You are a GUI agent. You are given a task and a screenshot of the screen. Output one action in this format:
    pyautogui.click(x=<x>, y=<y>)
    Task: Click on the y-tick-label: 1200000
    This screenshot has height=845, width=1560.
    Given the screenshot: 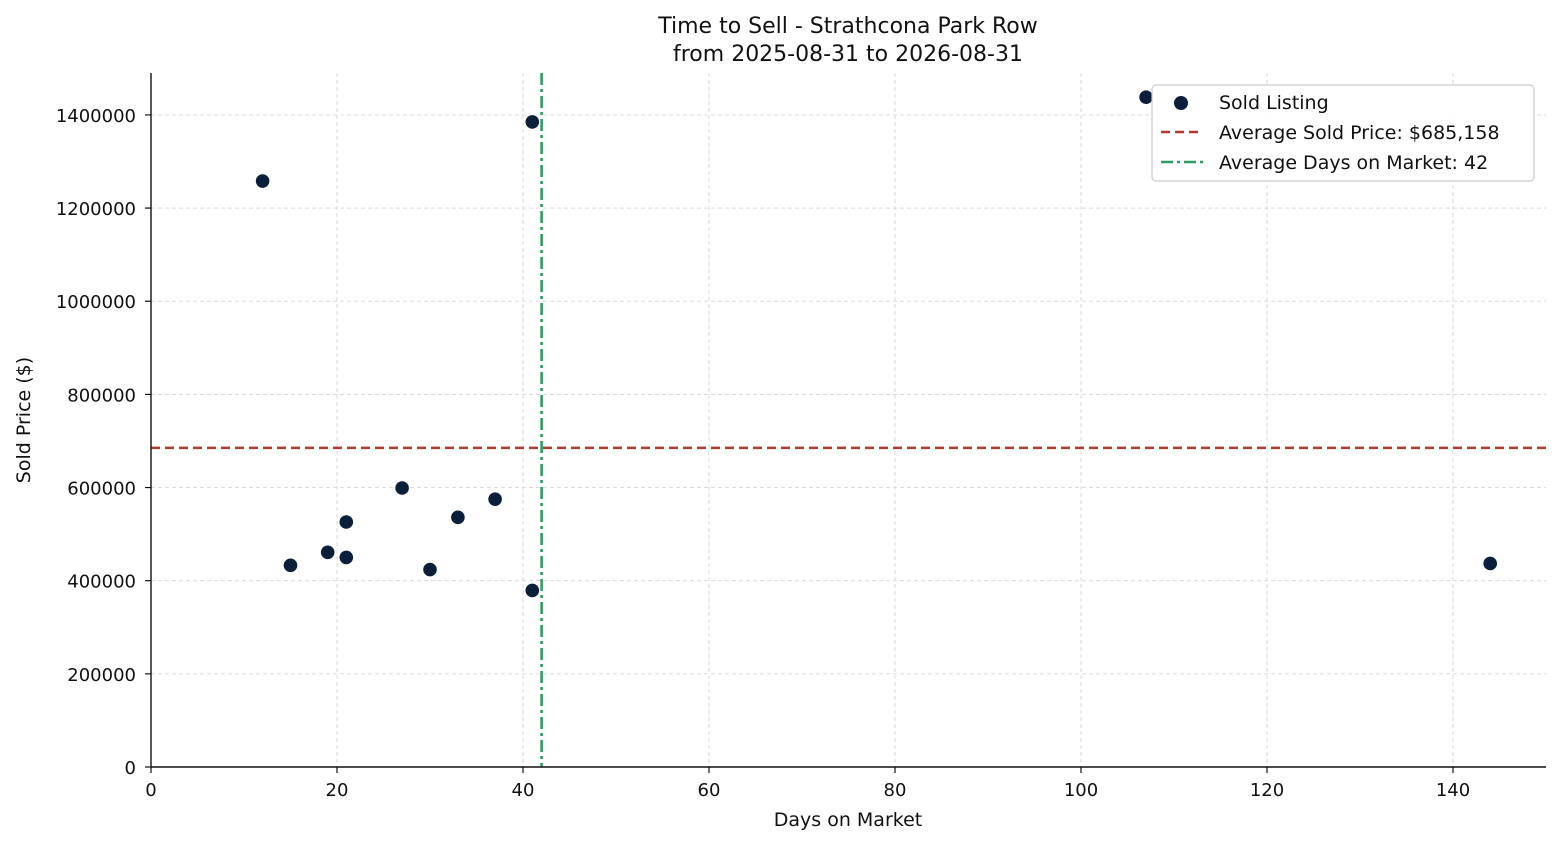 What is the action you would take?
    pyautogui.click(x=96, y=209)
    